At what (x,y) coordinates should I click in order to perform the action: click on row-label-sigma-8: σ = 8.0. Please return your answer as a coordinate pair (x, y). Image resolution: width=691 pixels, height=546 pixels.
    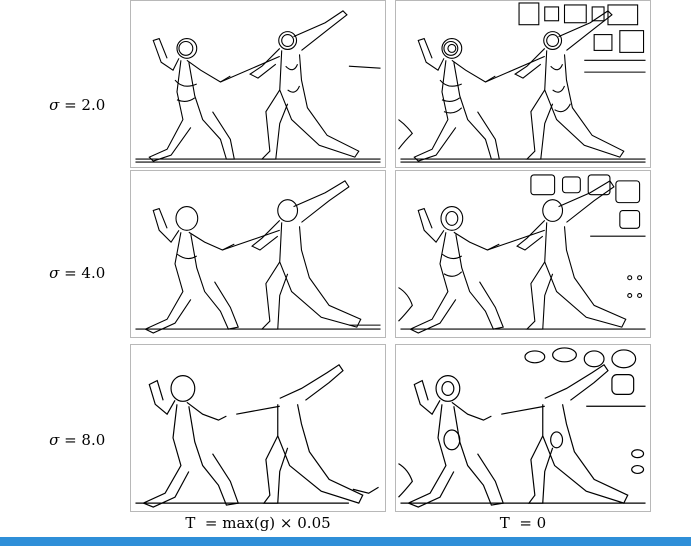
    Looking at the image, I should click on (80, 440).